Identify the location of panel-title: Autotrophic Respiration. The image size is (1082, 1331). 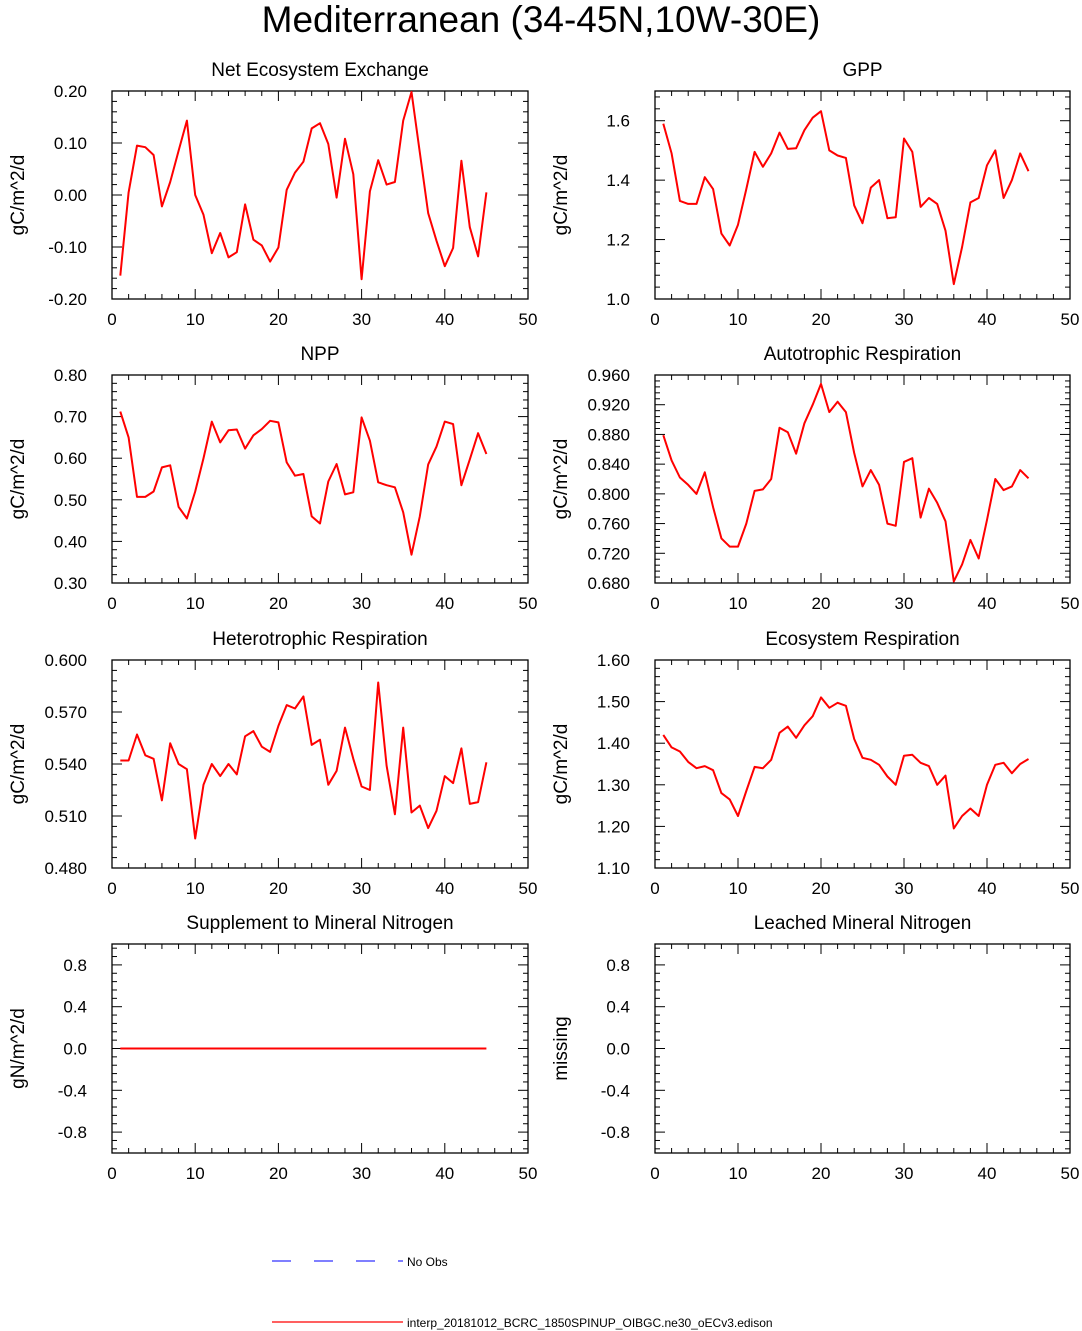
(863, 354).